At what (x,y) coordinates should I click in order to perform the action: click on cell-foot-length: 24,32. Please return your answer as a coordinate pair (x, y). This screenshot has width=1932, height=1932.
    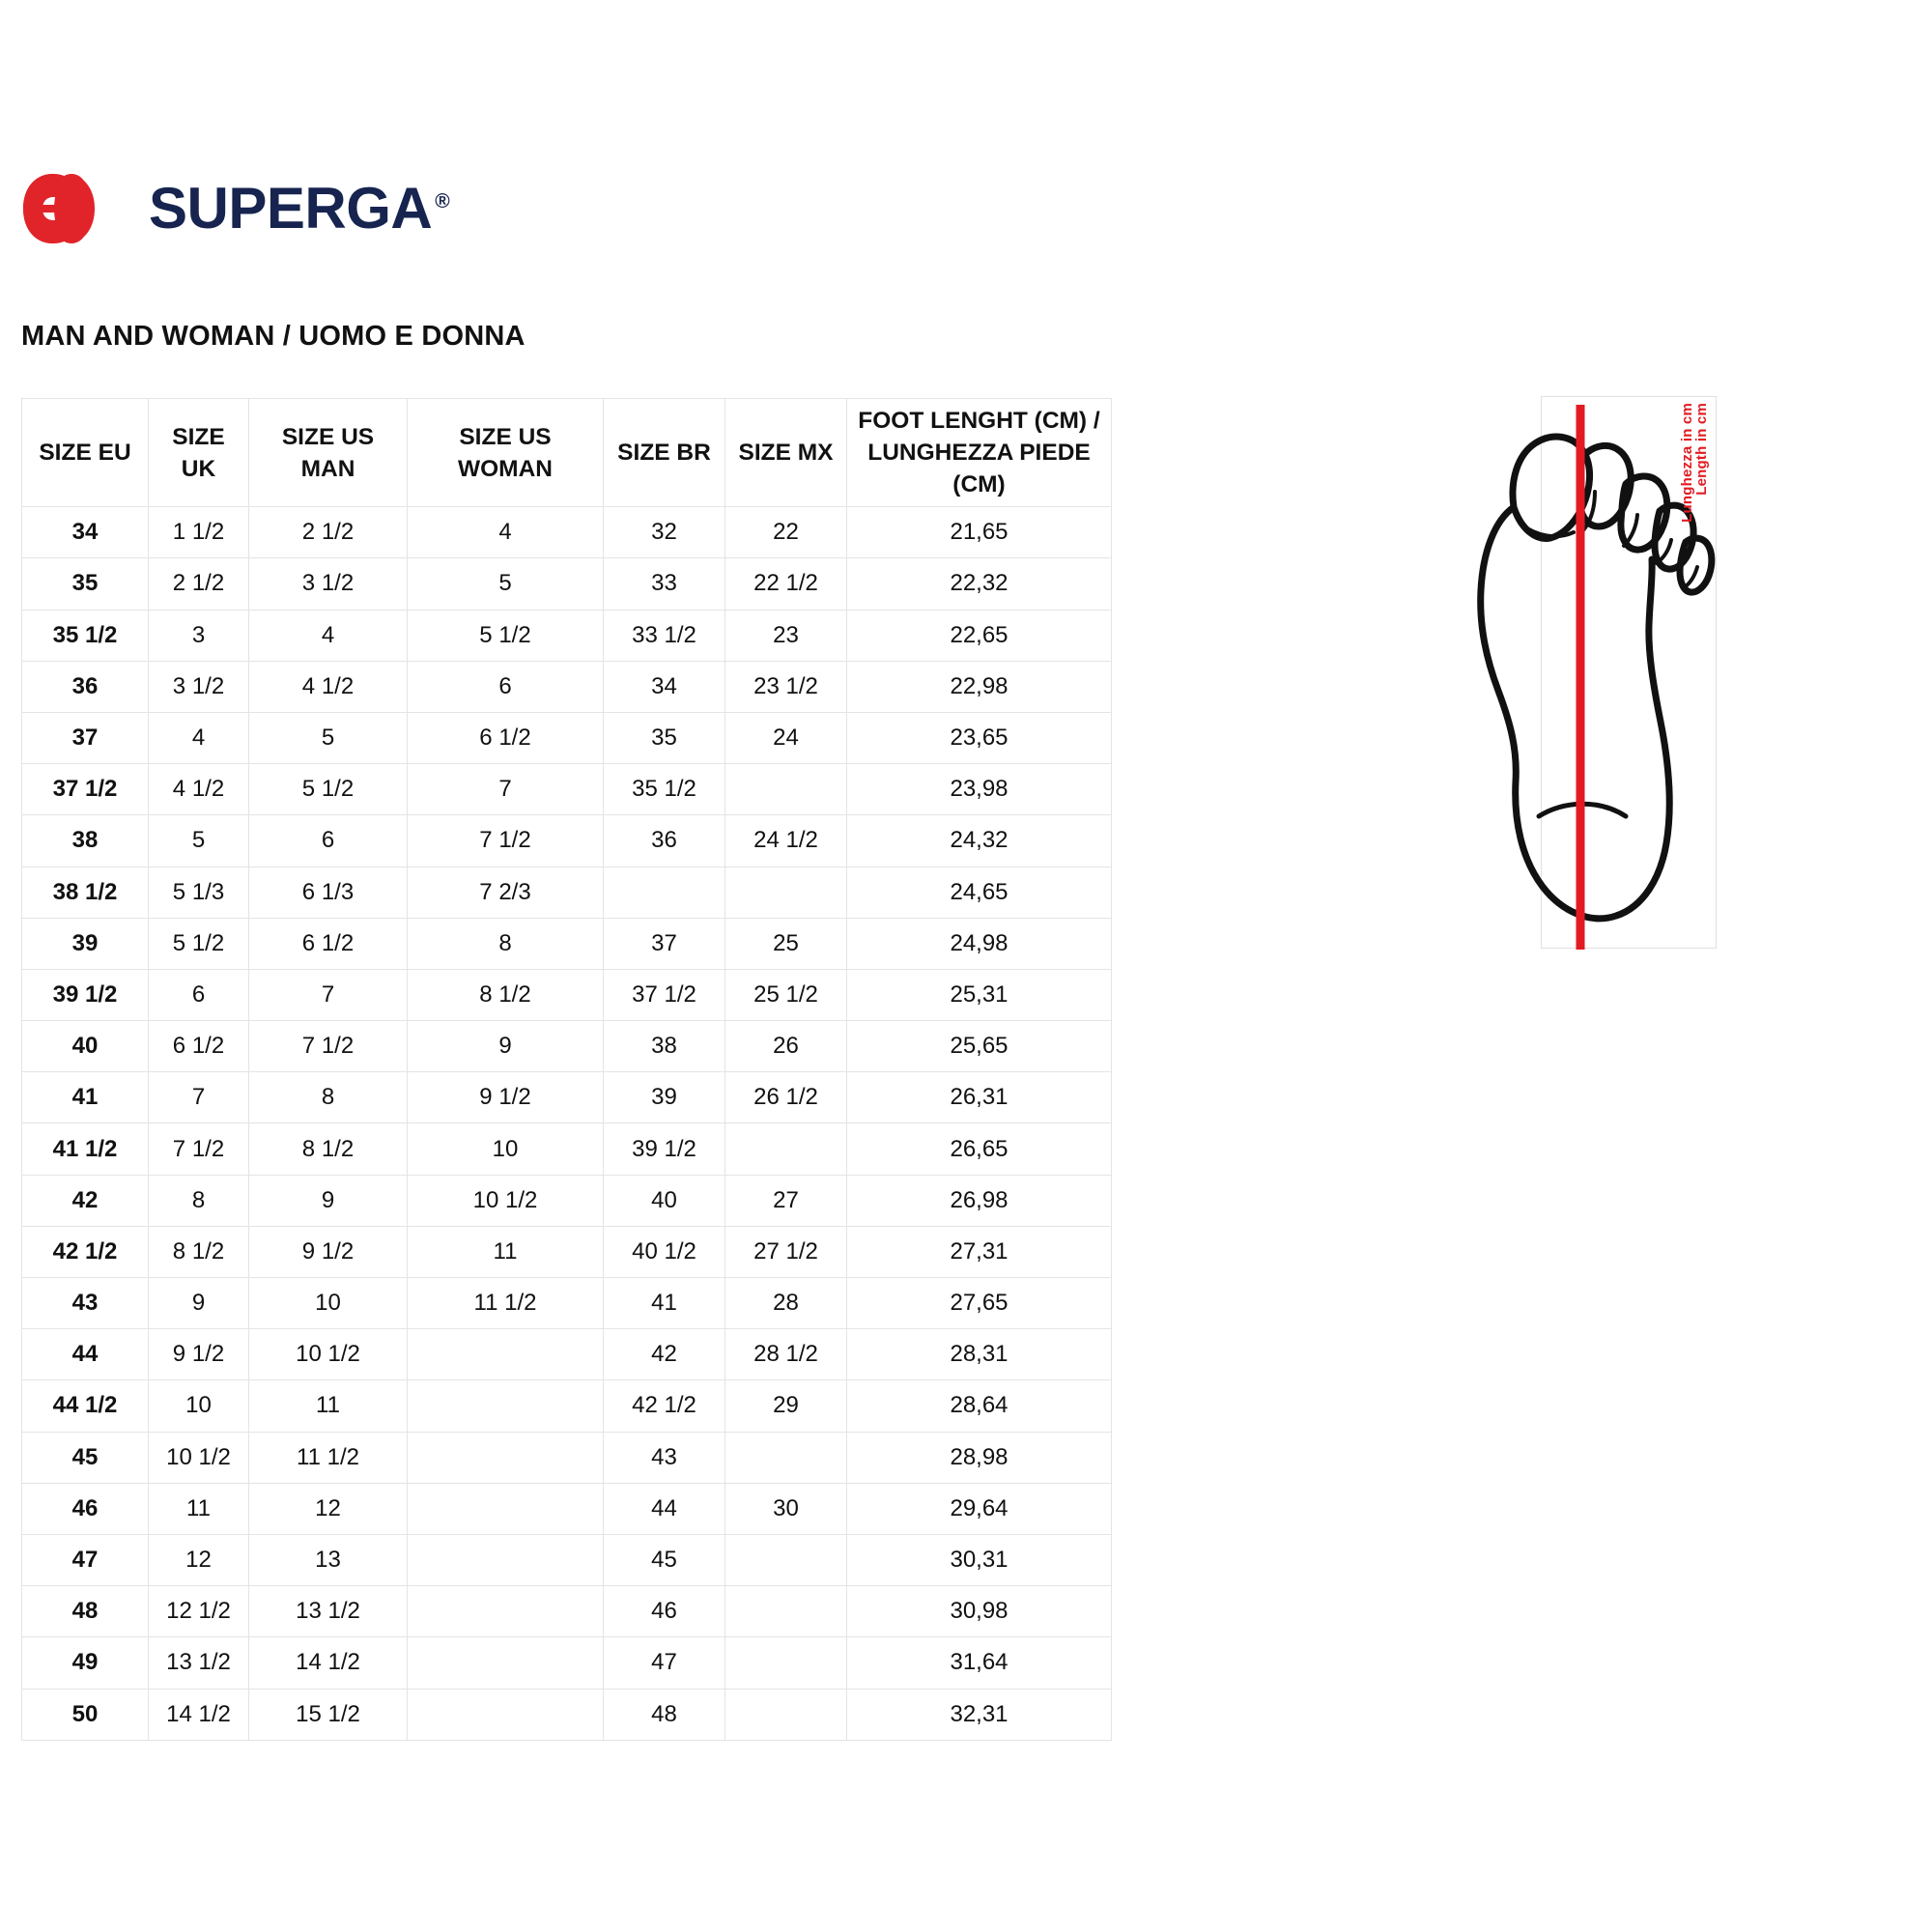
    Looking at the image, I should click on (979, 840).